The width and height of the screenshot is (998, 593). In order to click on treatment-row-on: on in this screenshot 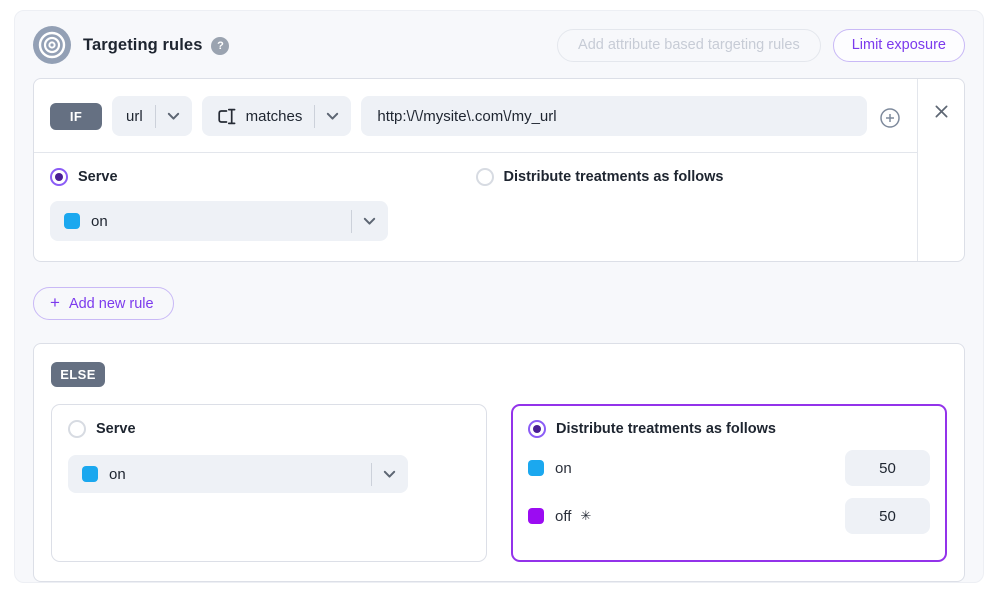, I will do `click(729, 468)`.